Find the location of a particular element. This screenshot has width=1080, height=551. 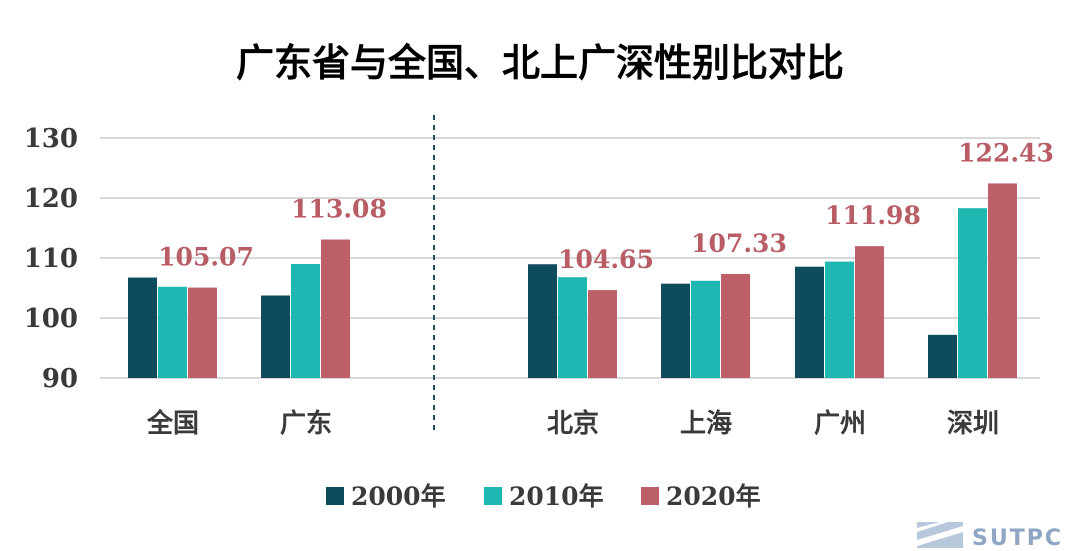

legend-swatch-2020年 is located at coordinates (650, 496).